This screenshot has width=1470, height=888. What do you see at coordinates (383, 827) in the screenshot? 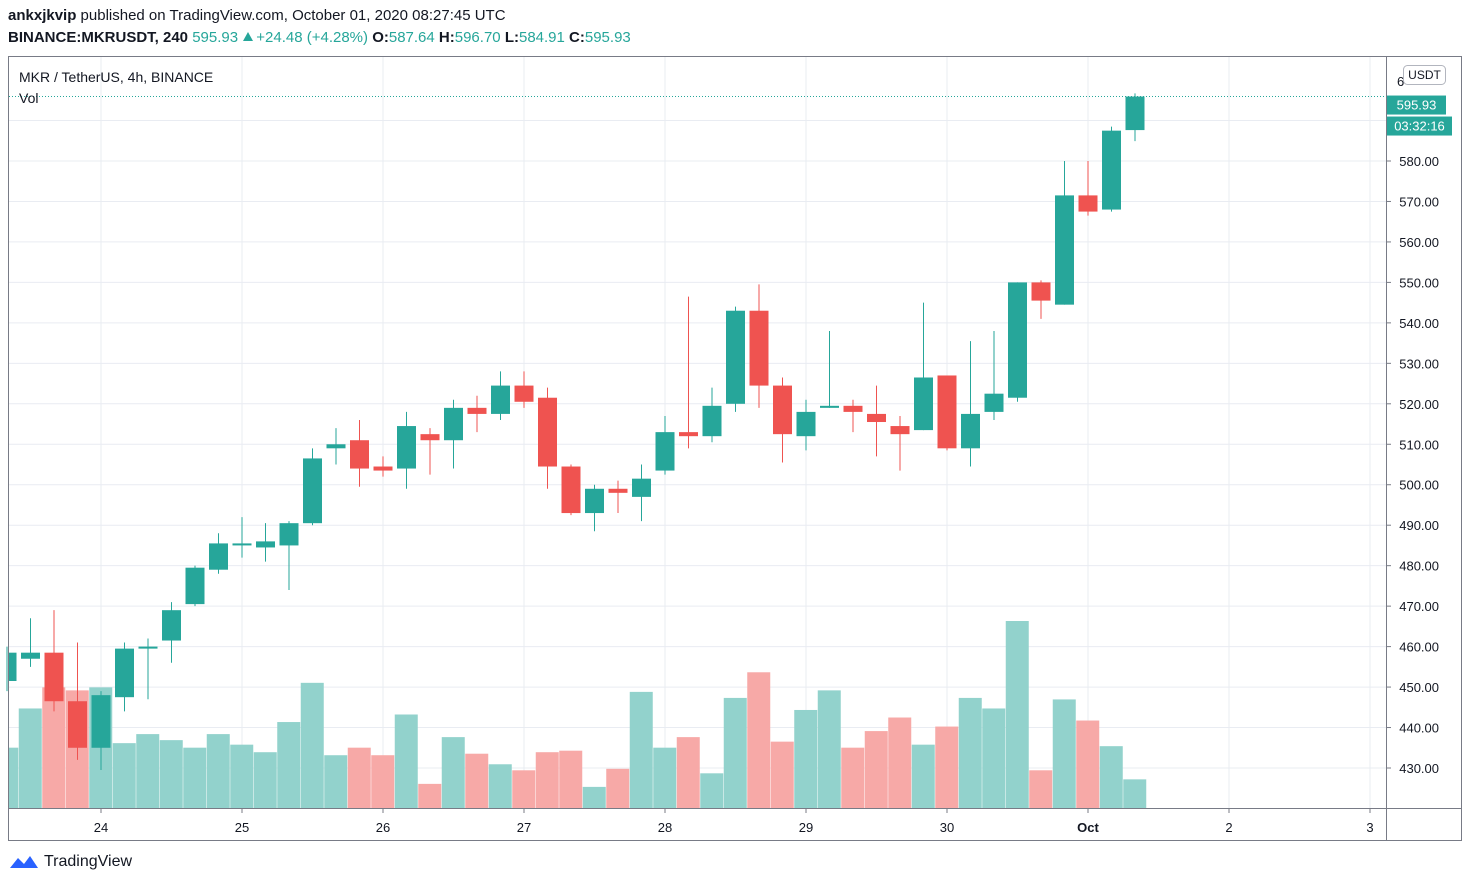
I see `time-tick-label: 26` at bounding box center [383, 827].